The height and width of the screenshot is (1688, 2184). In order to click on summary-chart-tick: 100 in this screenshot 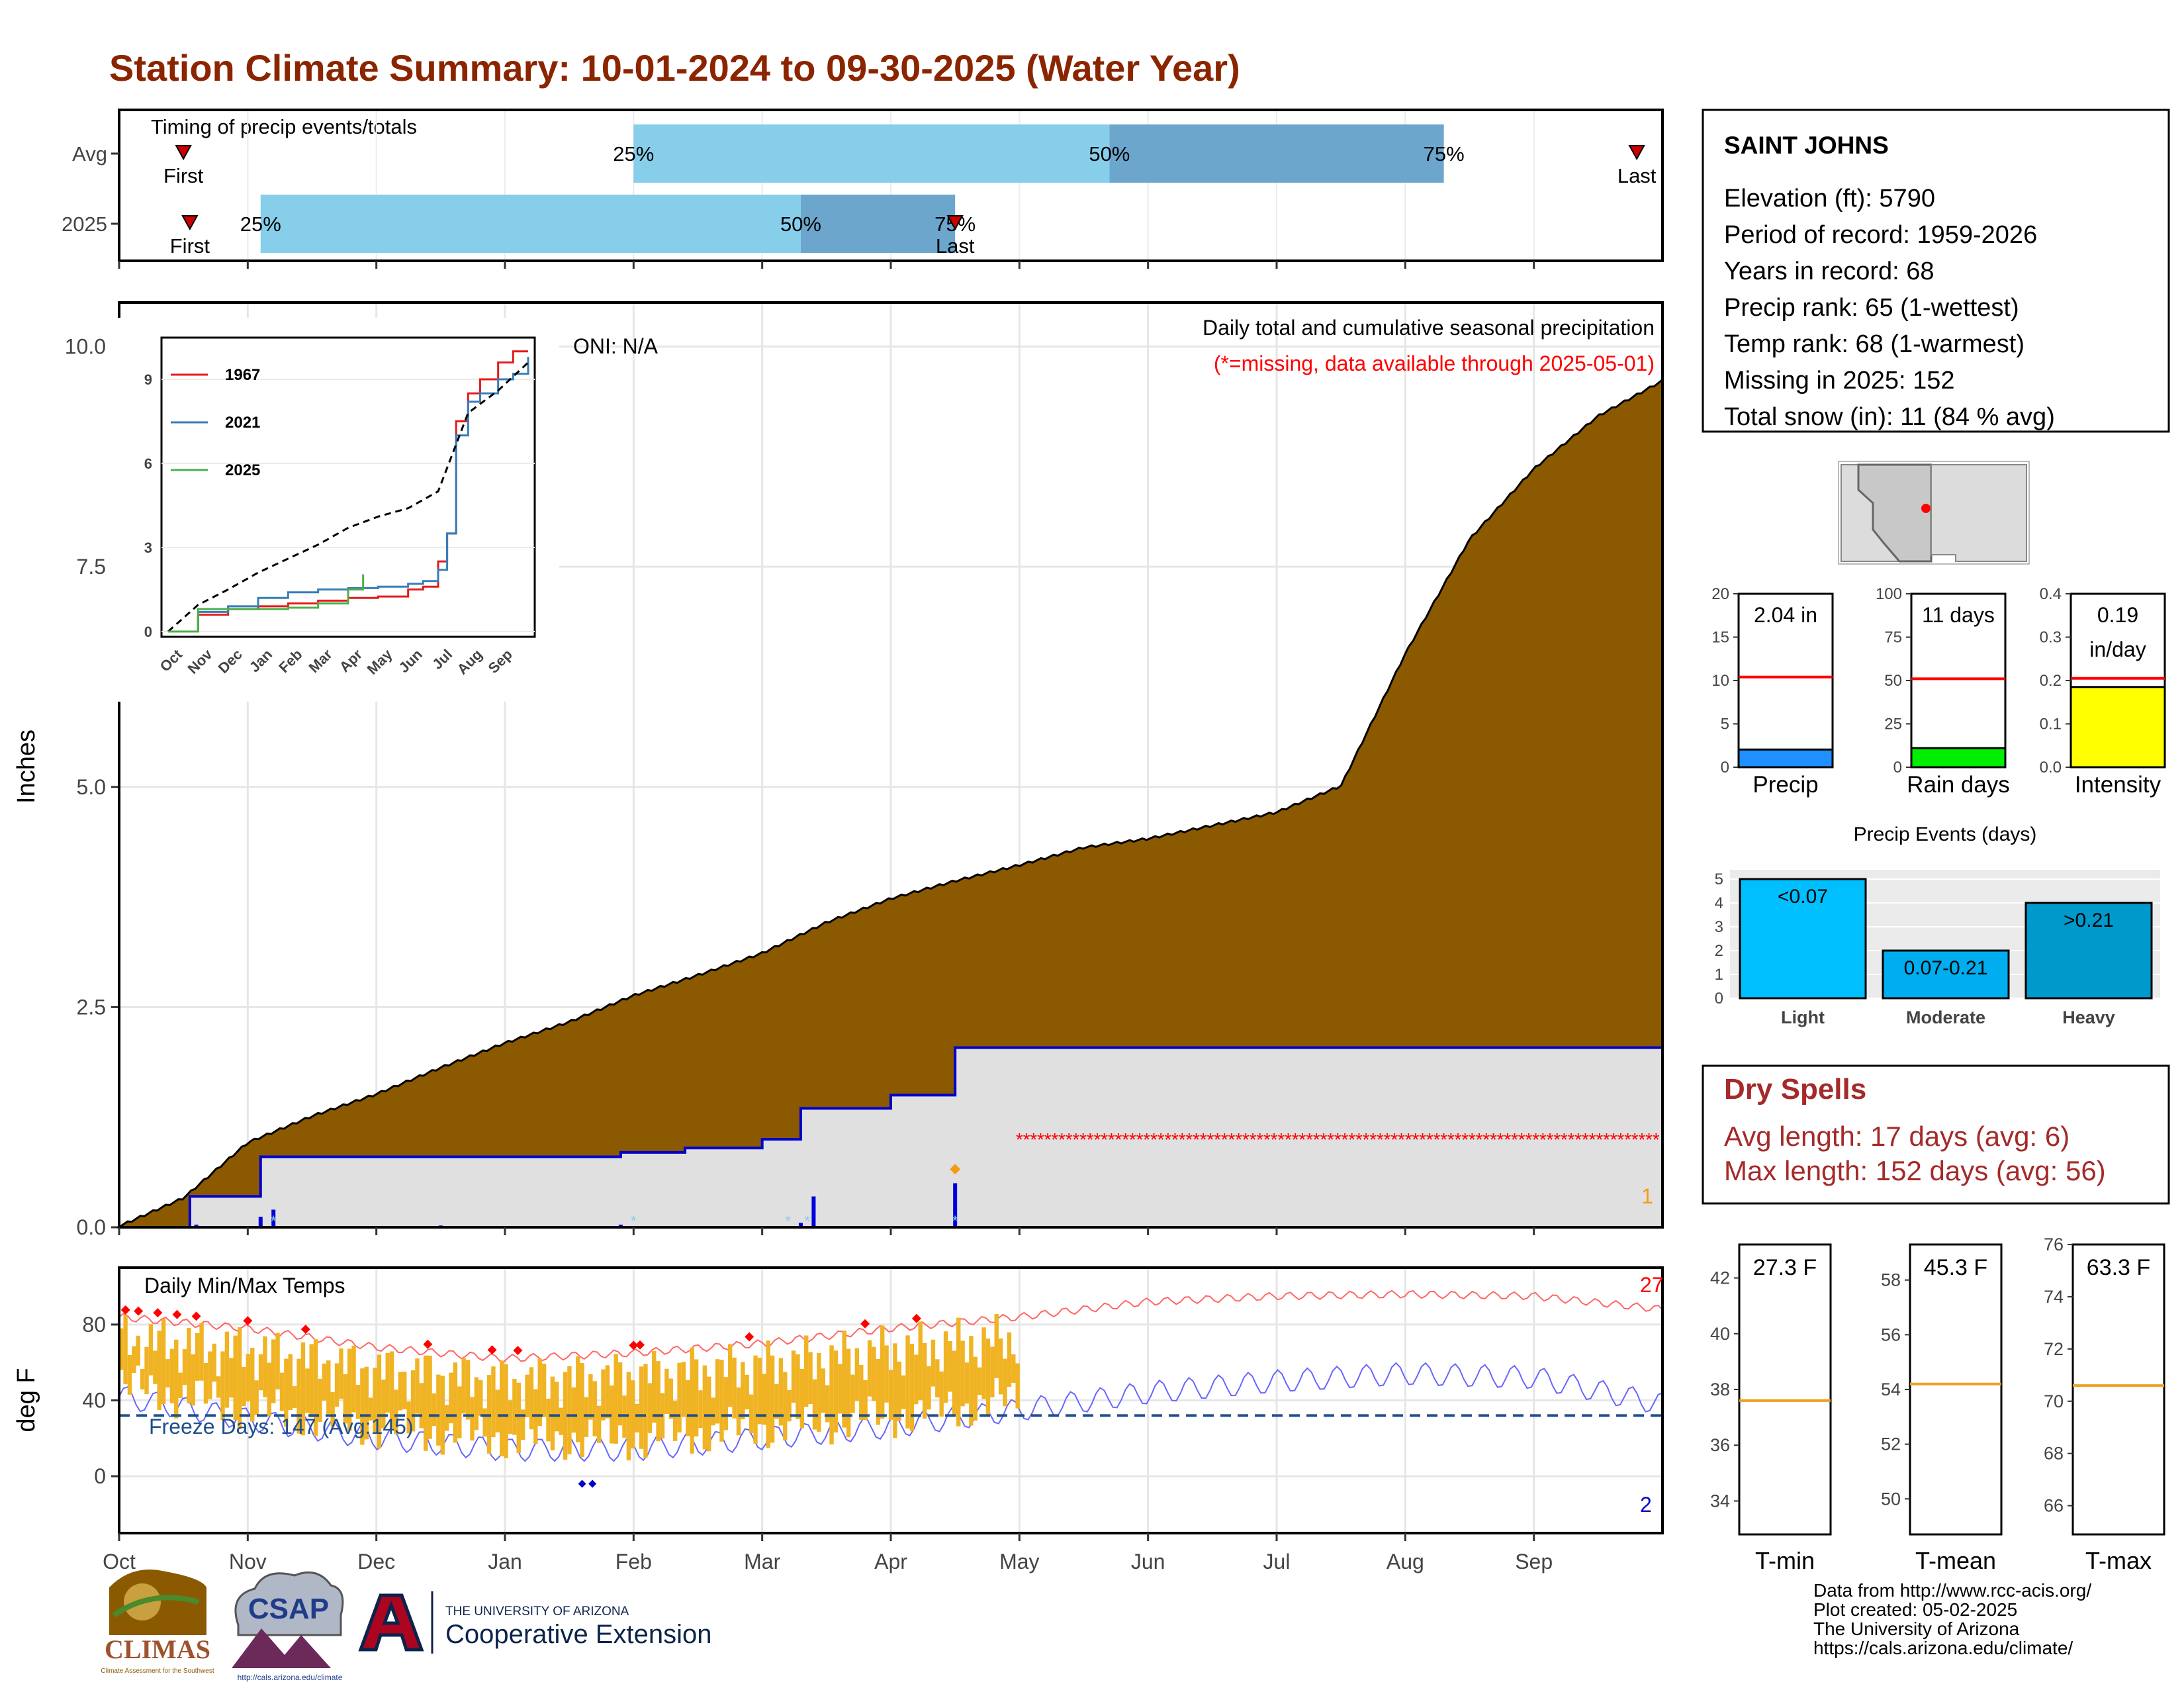, I will do `click(1889, 594)`.